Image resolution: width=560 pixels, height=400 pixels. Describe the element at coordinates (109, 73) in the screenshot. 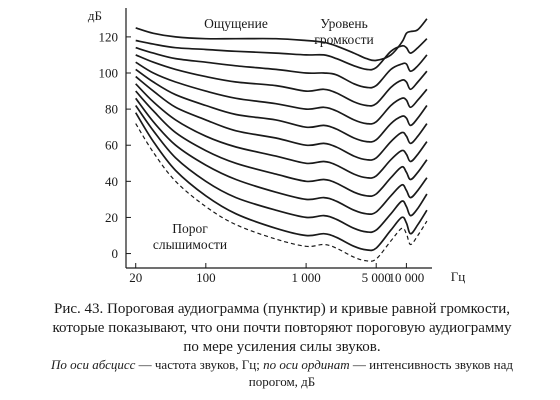

I see `y-tick-label-5: 100` at that location.